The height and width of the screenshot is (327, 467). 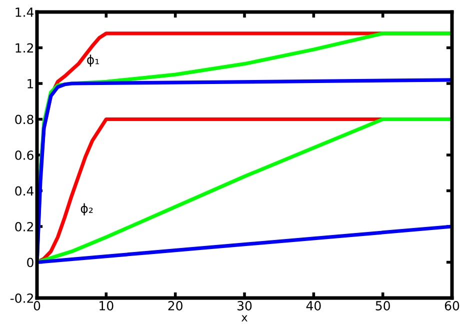 What do you see at coordinates (93, 60) in the screenshot?
I see `annotation: ϕ₁` at bounding box center [93, 60].